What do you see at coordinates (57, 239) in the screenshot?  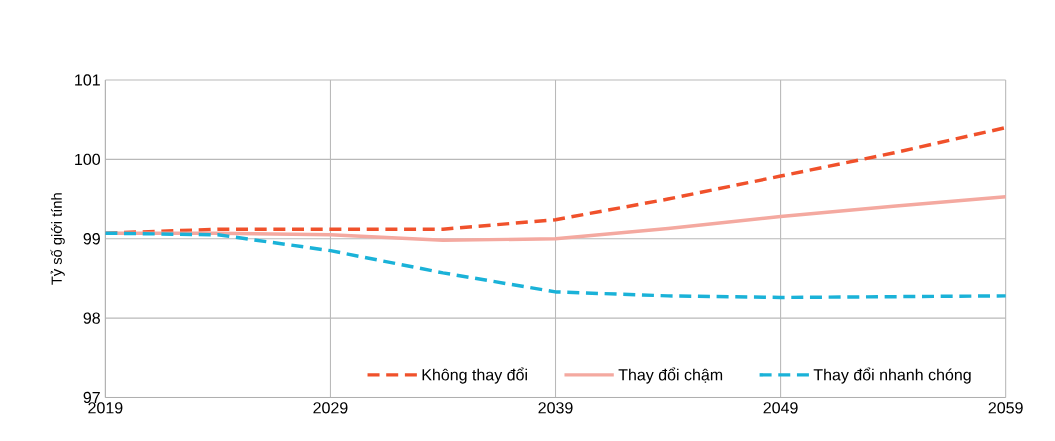 I see `y-axis-title: Tỷ số giới tính` at bounding box center [57, 239].